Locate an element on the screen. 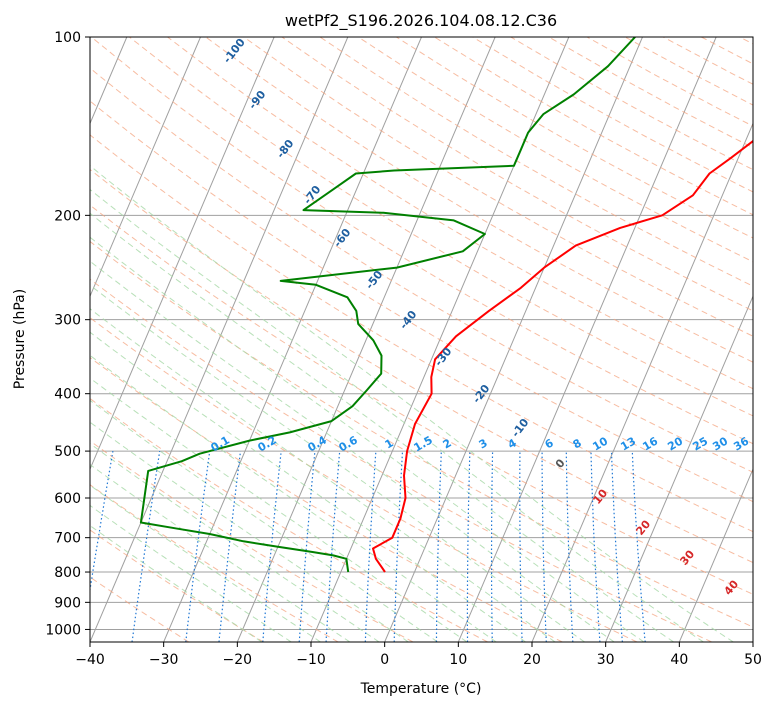 The width and height of the screenshot is (775, 708). chart-title: wetPf2_S196.2026.104.08.12.C36 is located at coordinates (421, 21).